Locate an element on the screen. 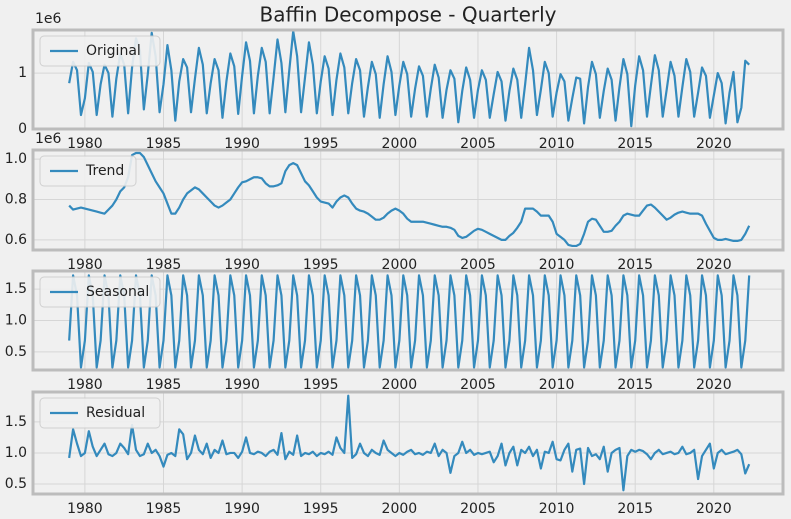  legend: Residual is located at coordinates (100, 413).